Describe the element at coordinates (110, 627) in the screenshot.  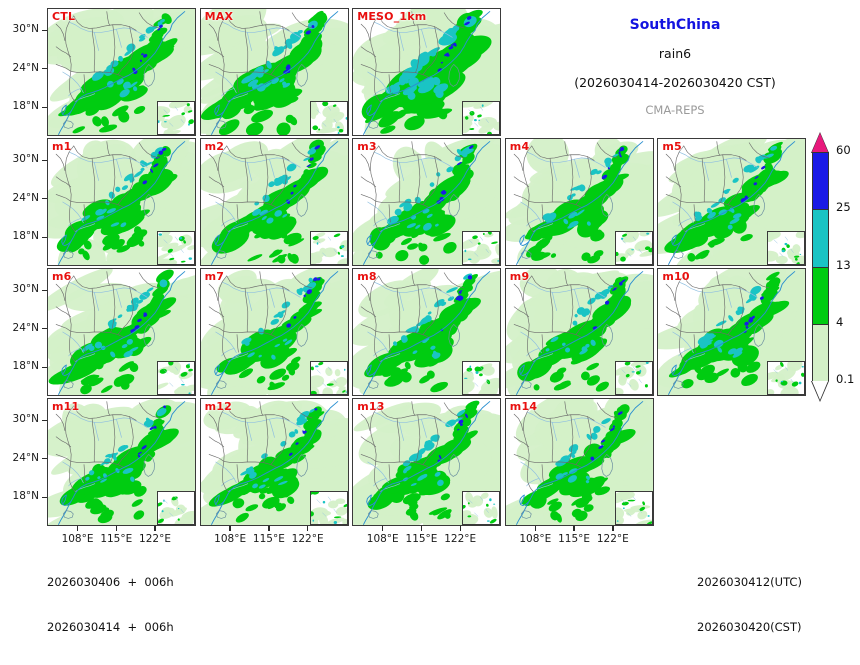
I see `footer-left-line2: 2026030414 + 006h` at that location.